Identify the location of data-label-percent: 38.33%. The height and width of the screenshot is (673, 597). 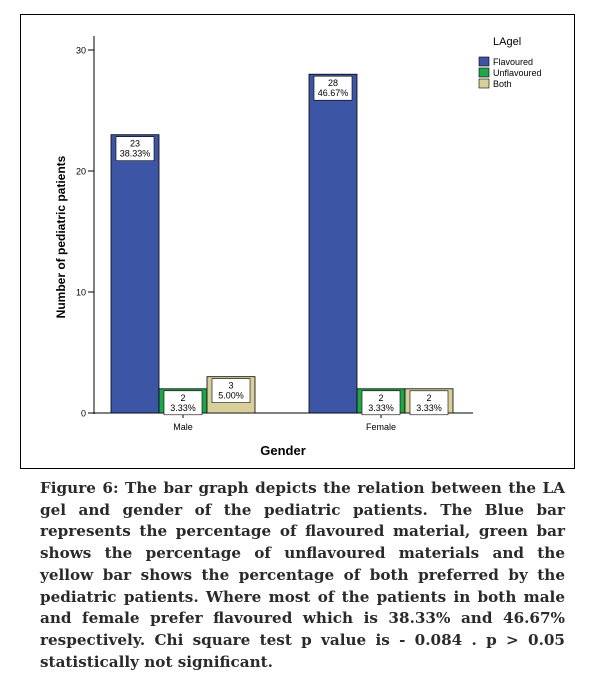
(135, 154).